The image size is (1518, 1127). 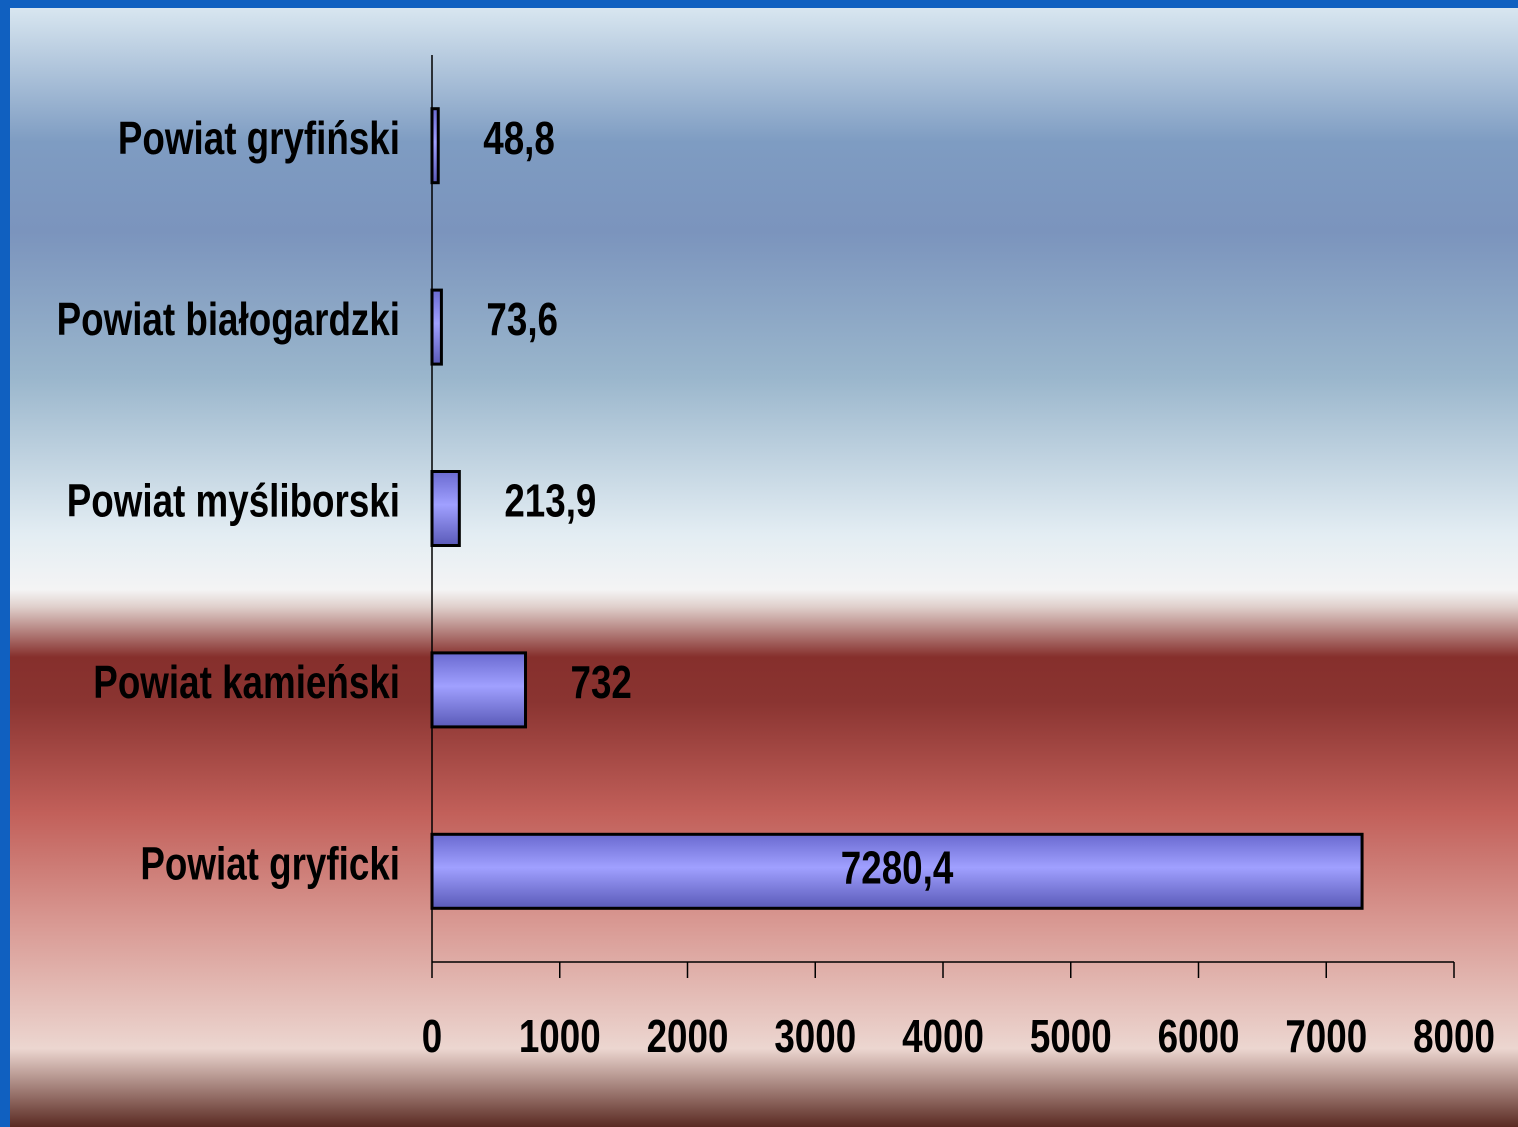 I want to click on data-label: 732, so click(x=601, y=682).